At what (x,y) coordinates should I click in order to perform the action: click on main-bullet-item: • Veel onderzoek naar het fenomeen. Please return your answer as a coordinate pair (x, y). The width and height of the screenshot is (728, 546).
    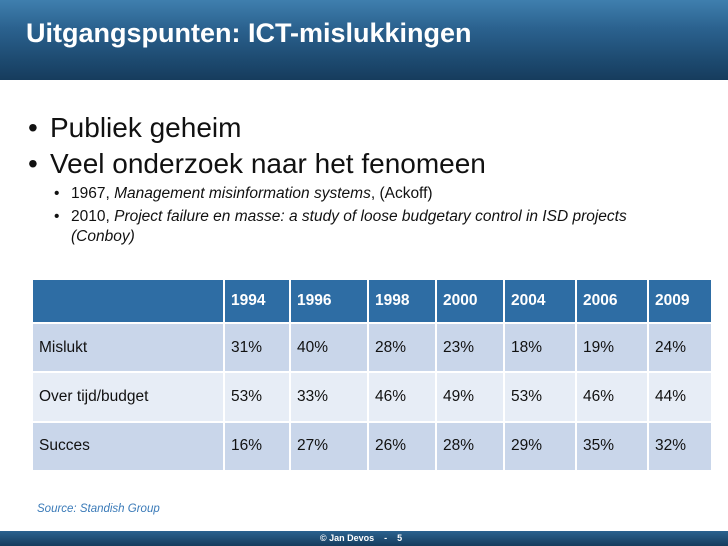
    Looking at the image, I should click on (257, 164).